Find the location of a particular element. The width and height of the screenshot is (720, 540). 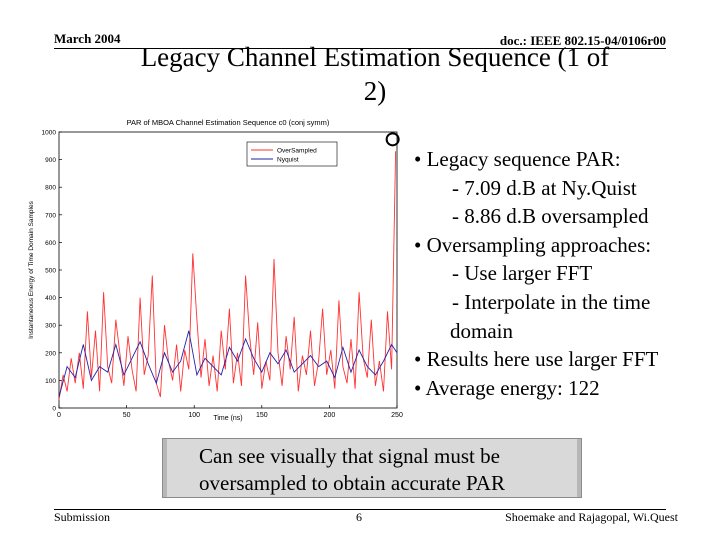

bullet-item: • Average energy: 122 is located at coordinates (507, 387).